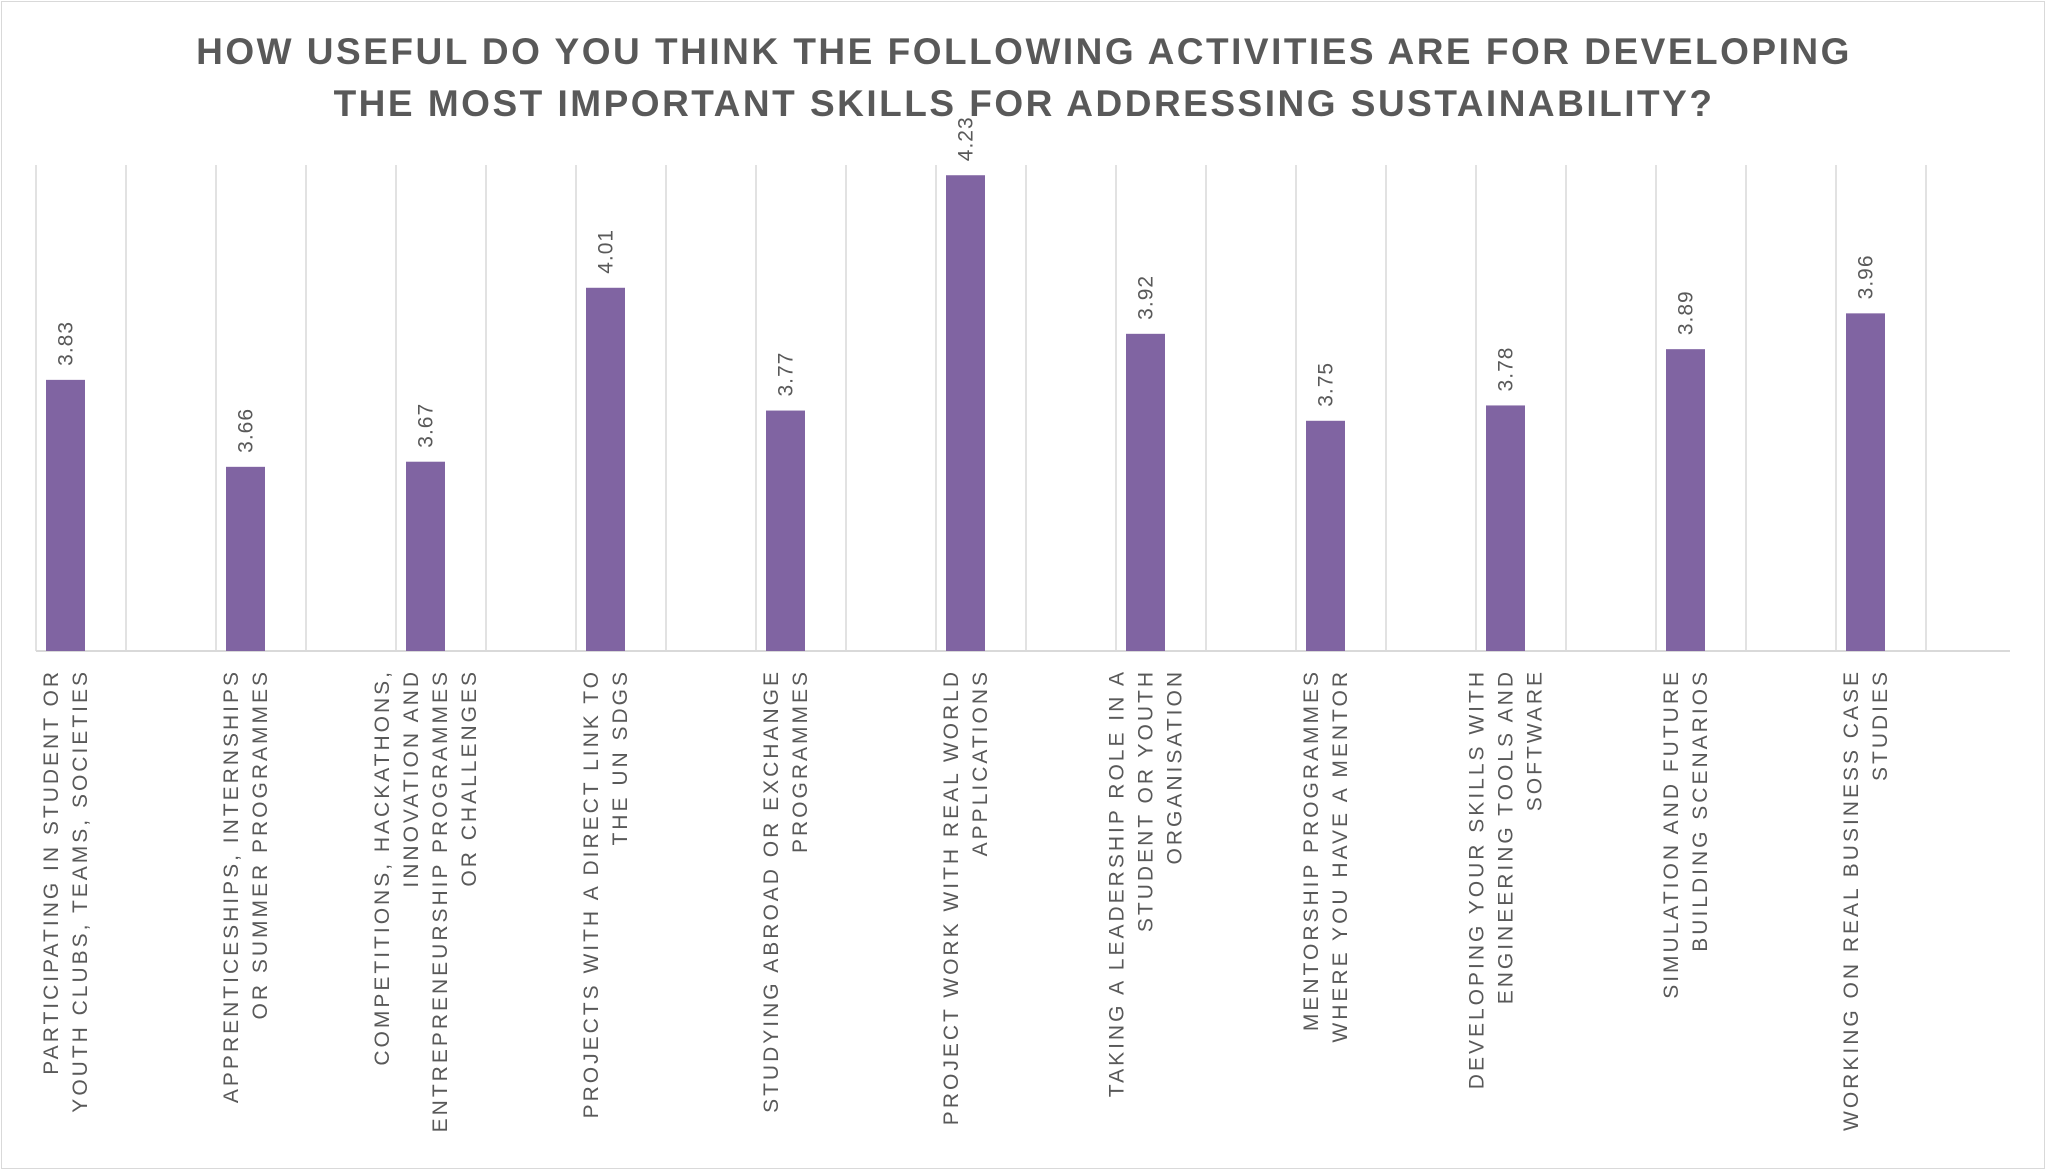  Describe the element at coordinates (620, 757) in the screenshot. I see `tick-label: THE UN SDGS` at that location.